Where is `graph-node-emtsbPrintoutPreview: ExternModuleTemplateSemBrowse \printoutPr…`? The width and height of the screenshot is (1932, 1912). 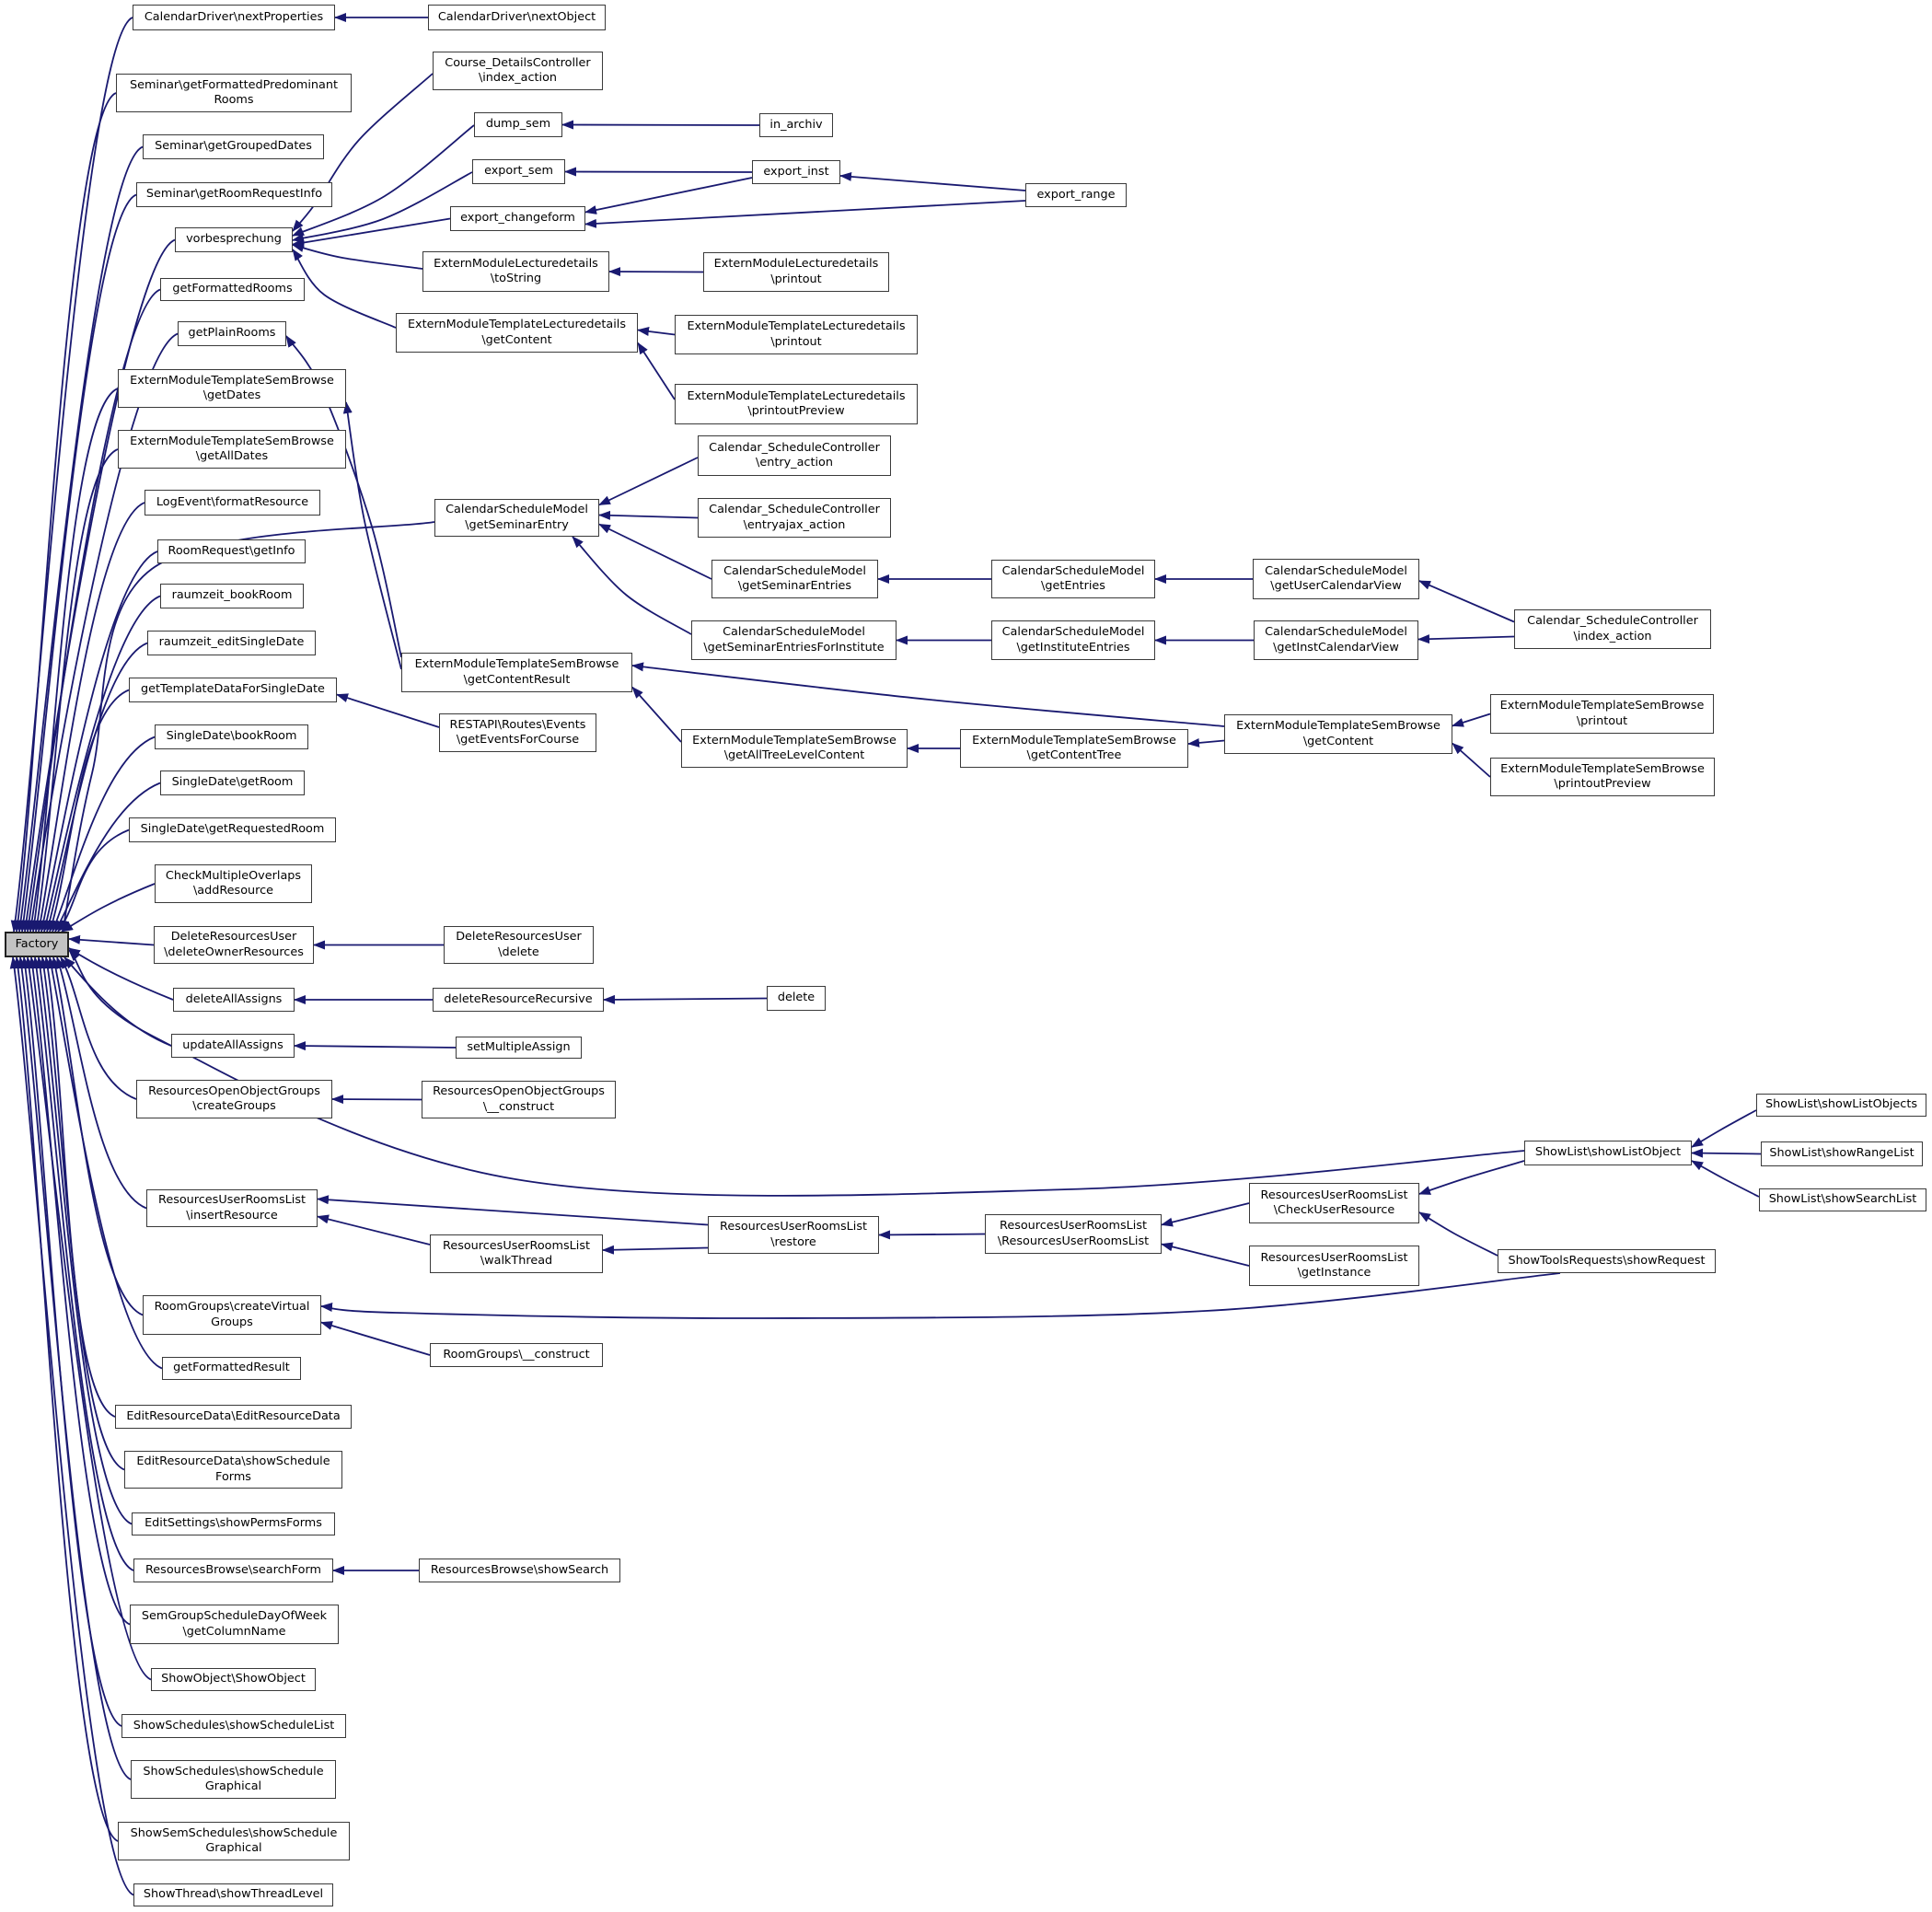
graph-node-emtsbPrintoutPreview: ExternModuleTemplateSemBrowse \printoutPr… is located at coordinates (1602, 777).